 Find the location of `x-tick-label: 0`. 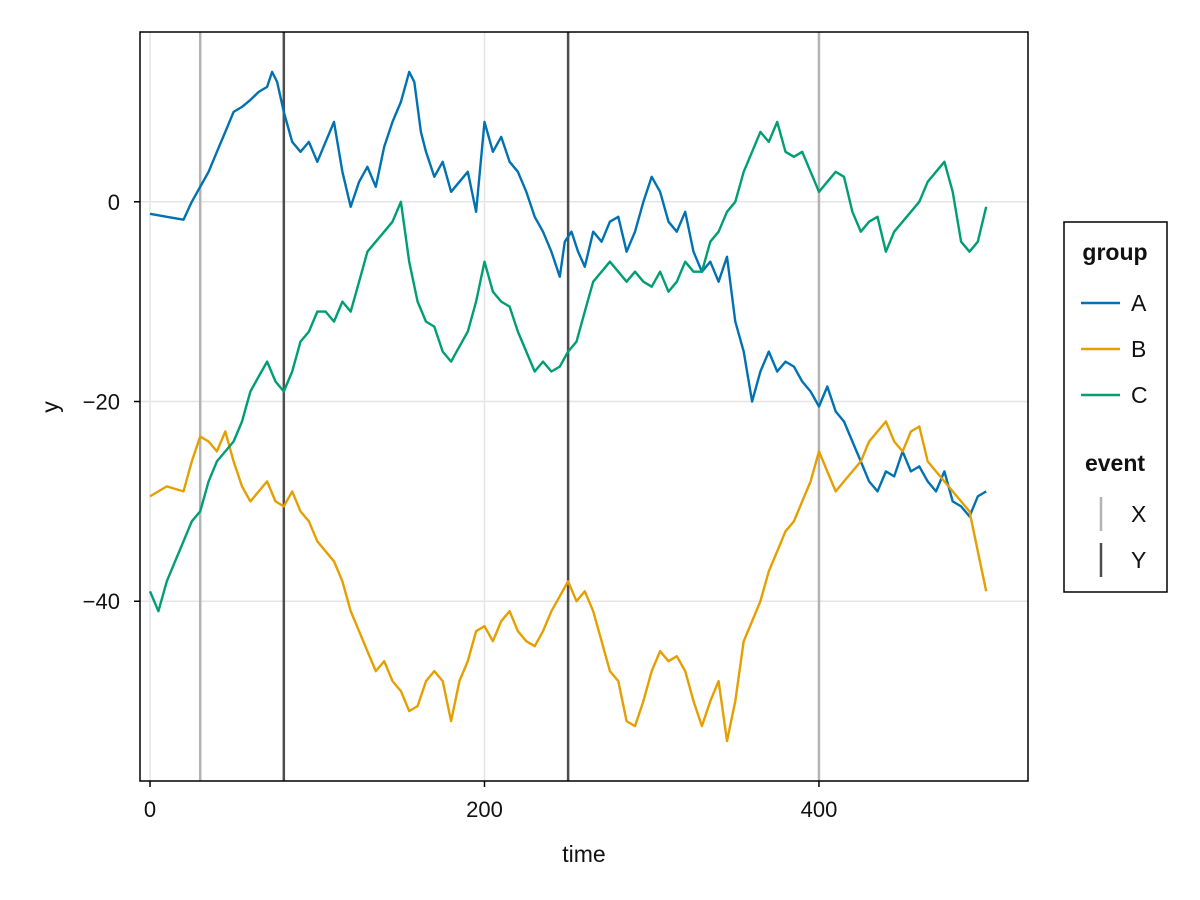

x-tick-label: 0 is located at coordinates (150, 809).